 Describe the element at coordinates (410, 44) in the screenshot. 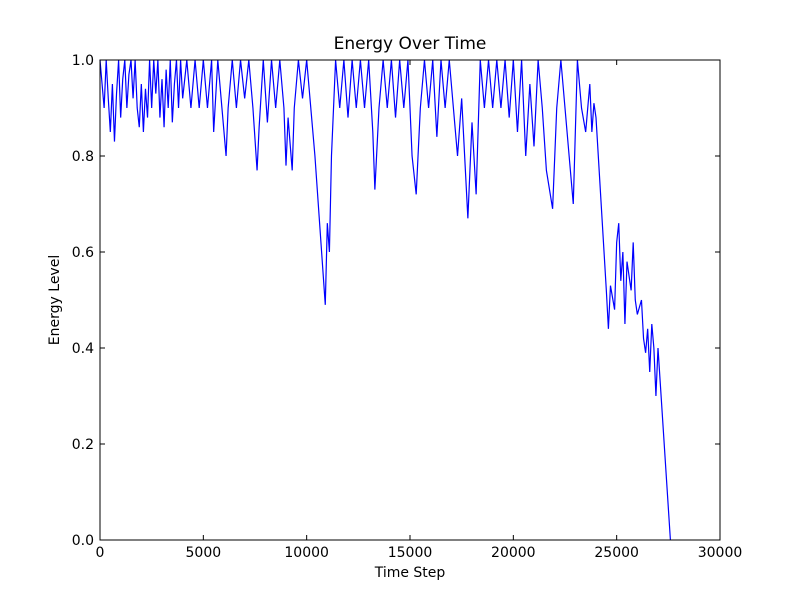

I see `chart-title: Energy Over Time` at that location.